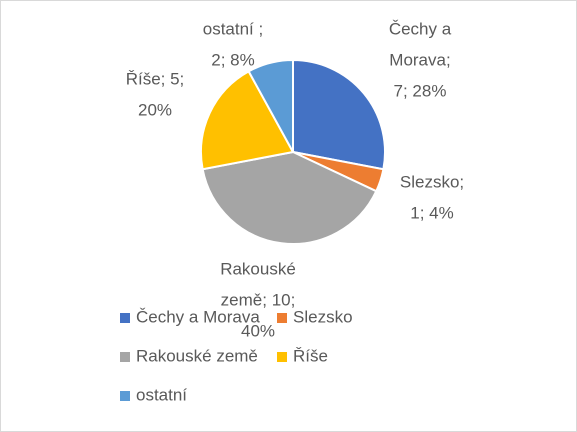 The height and width of the screenshot is (432, 577). Describe the element at coordinates (432, 181) in the screenshot. I see `data-label: Slezsko;` at that location.